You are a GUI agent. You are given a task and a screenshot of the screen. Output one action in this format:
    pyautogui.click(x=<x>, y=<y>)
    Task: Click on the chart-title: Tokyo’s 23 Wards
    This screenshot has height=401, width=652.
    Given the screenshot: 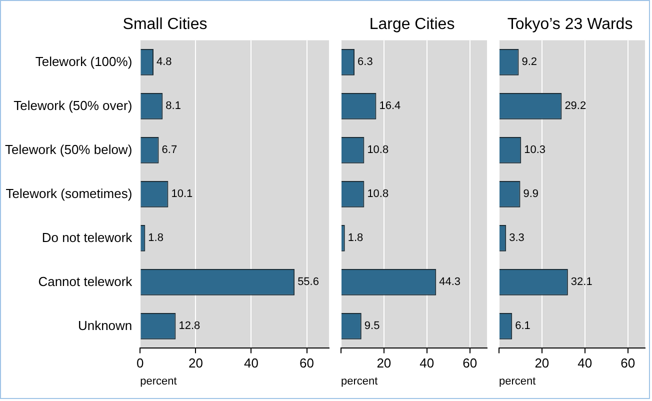 What is the action you would take?
    pyautogui.click(x=570, y=25)
    